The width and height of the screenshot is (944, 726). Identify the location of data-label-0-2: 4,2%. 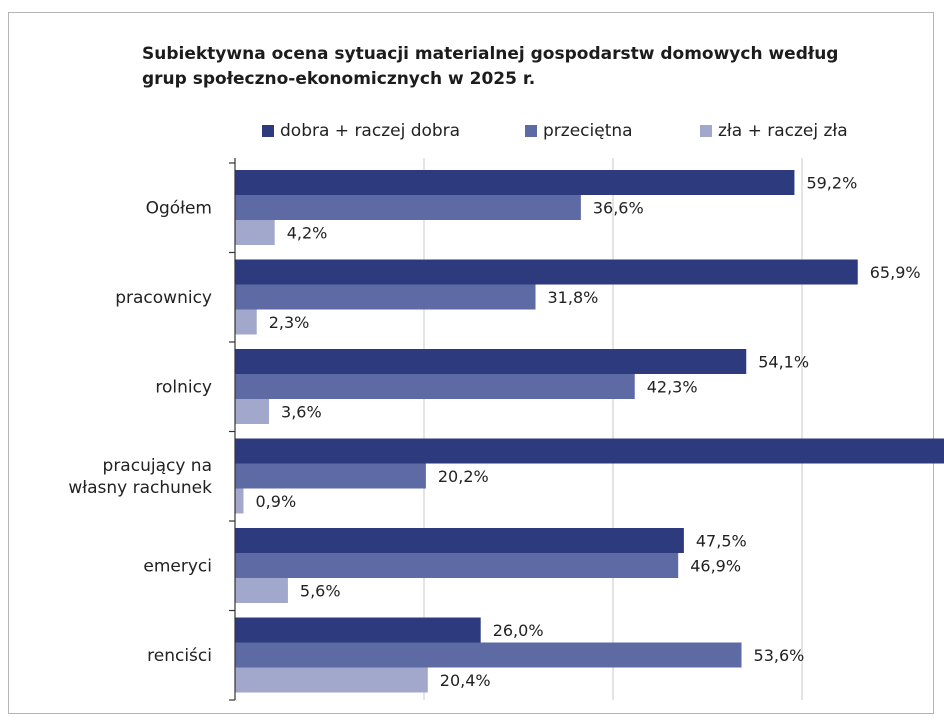
(307, 233).